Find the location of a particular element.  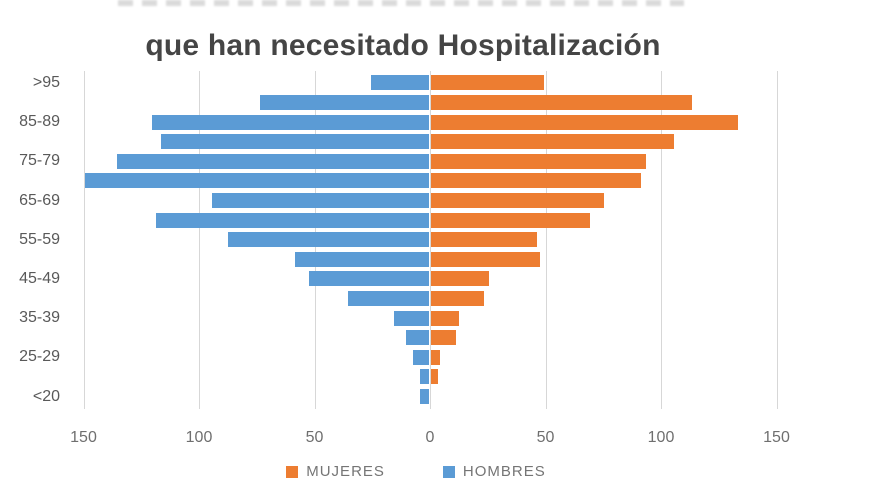

x-axis-tick-3: 0 is located at coordinates (430, 437).